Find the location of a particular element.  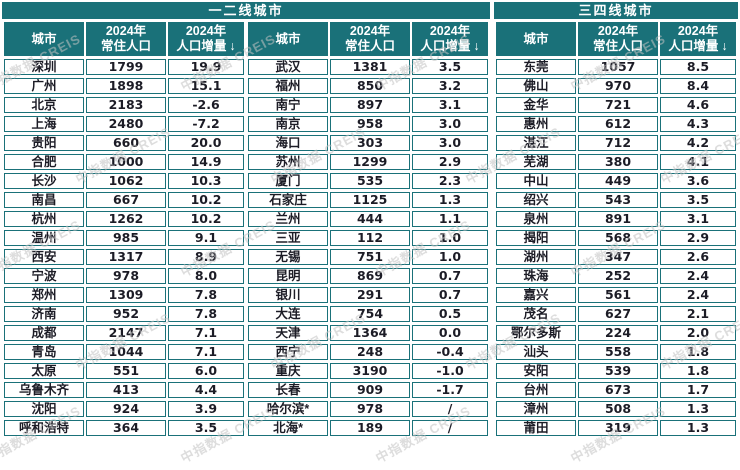

city-cell: 西宁 is located at coordinates (288, 352).